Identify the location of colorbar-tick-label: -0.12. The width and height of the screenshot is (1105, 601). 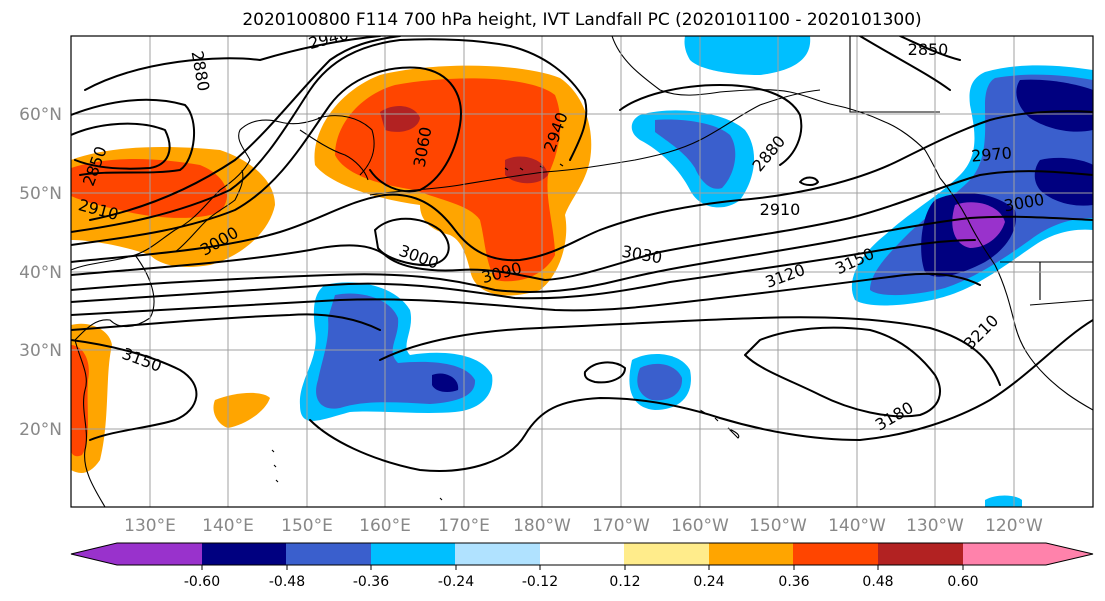
(540, 582).